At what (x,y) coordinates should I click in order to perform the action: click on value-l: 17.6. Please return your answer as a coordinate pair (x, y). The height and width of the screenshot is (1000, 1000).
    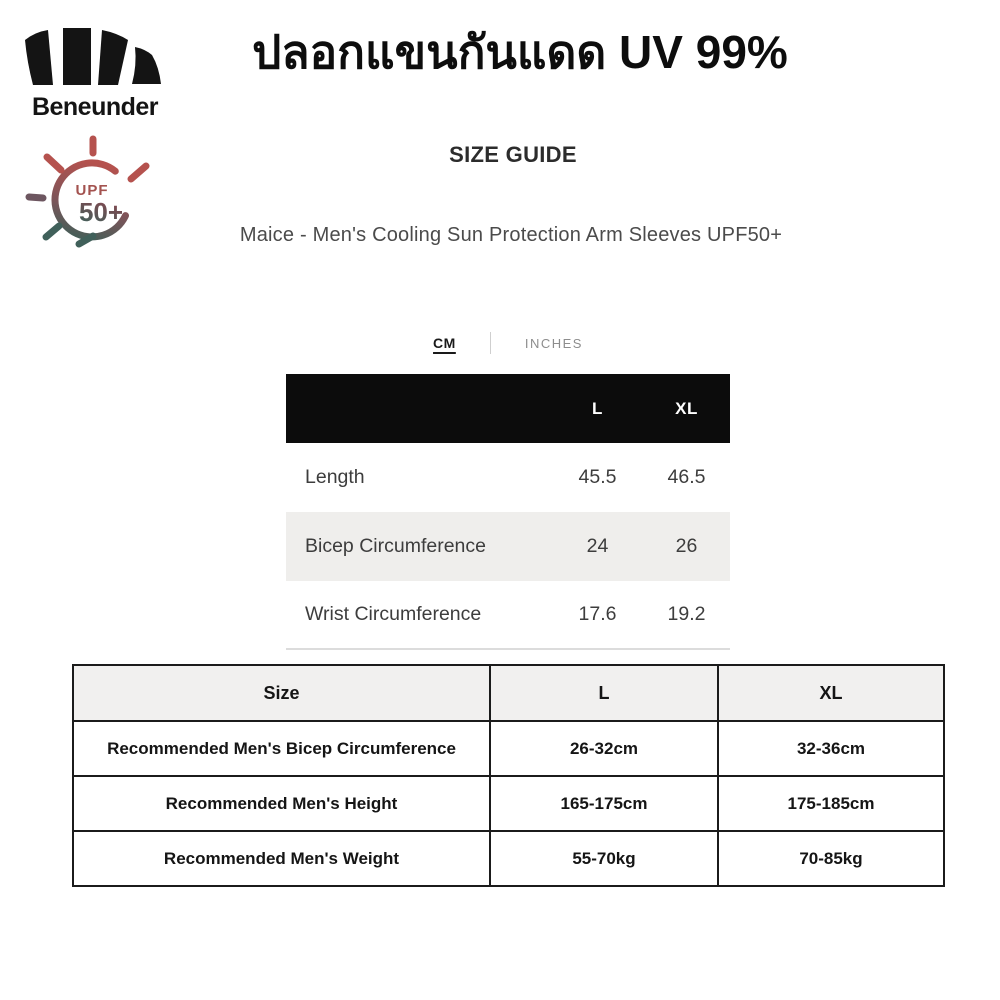
    Looking at the image, I should click on (597, 614).